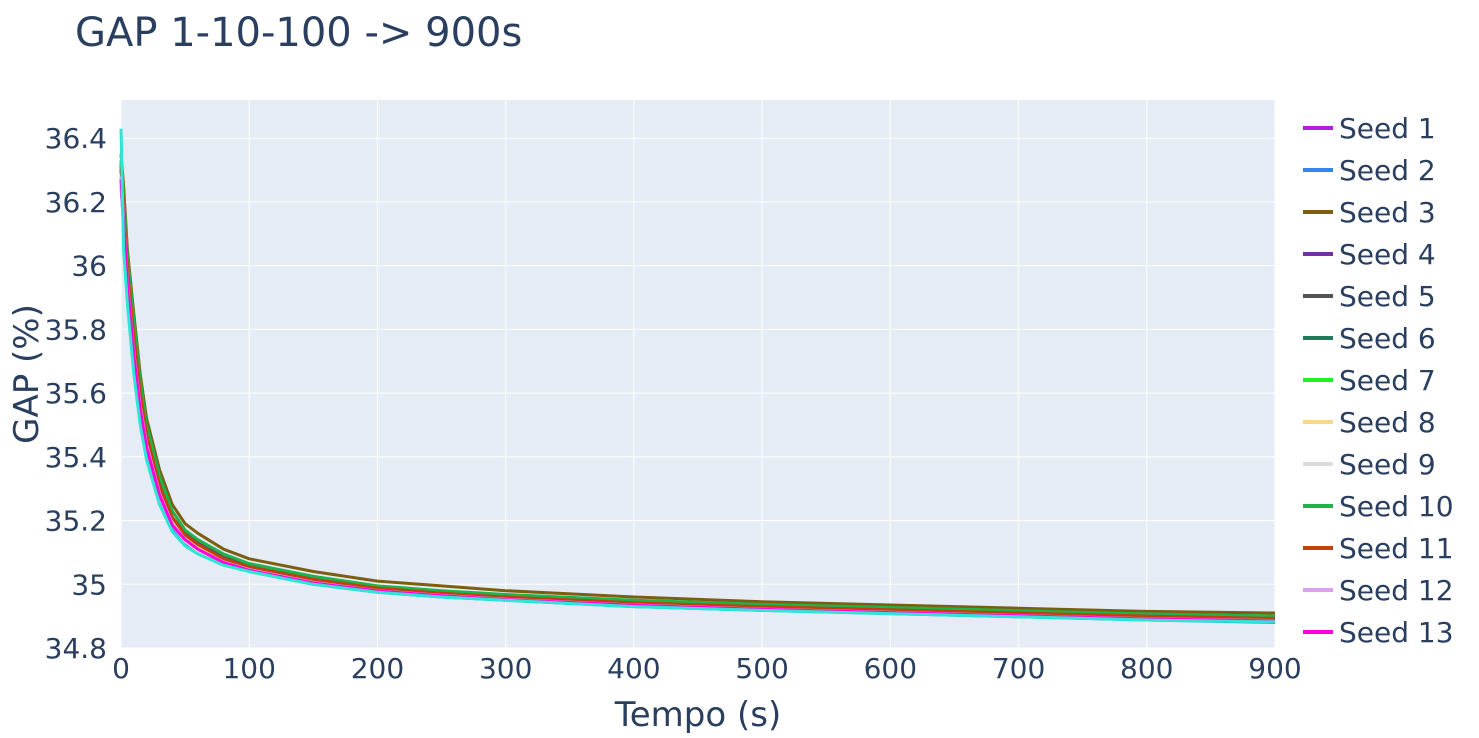  What do you see at coordinates (1396, 506) in the screenshot?
I see `legend-label: Seed 10` at bounding box center [1396, 506].